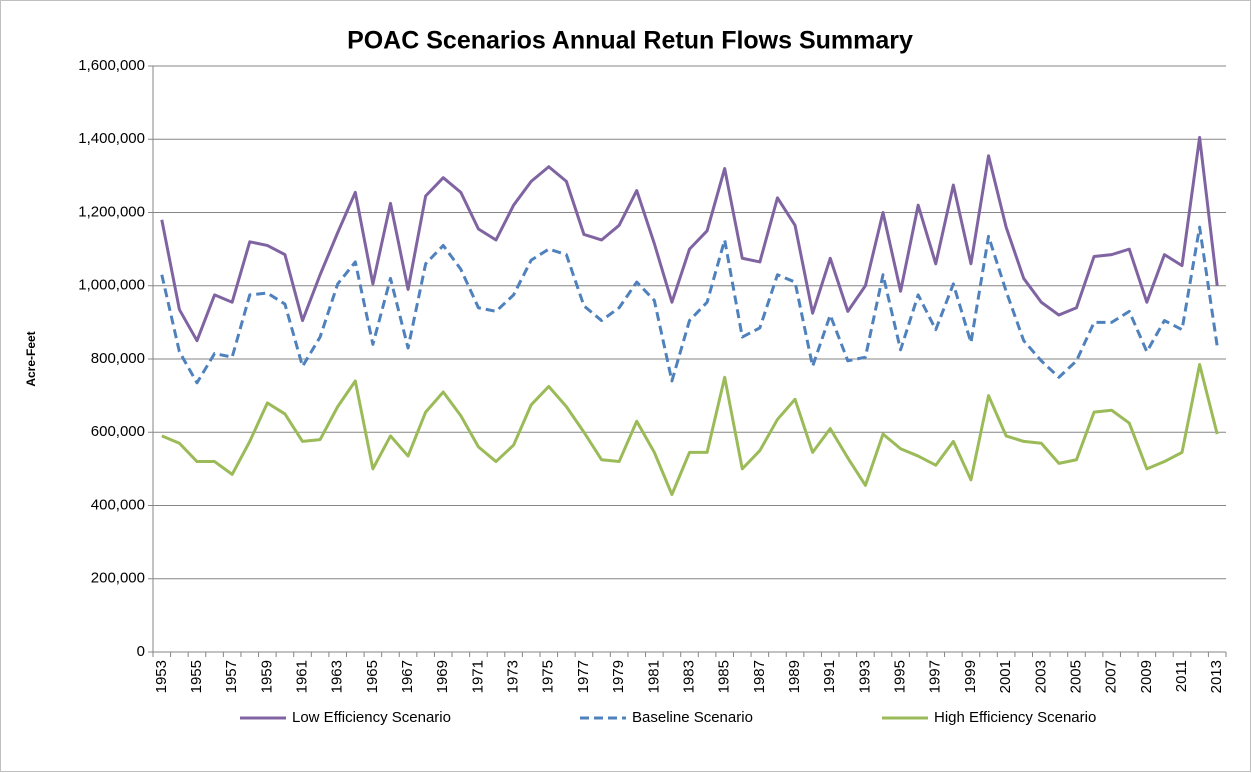 Image resolution: width=1252 pixels, height=773 pixels. I want to click on y-tick-label: 1,200,000, so click(111, 211).